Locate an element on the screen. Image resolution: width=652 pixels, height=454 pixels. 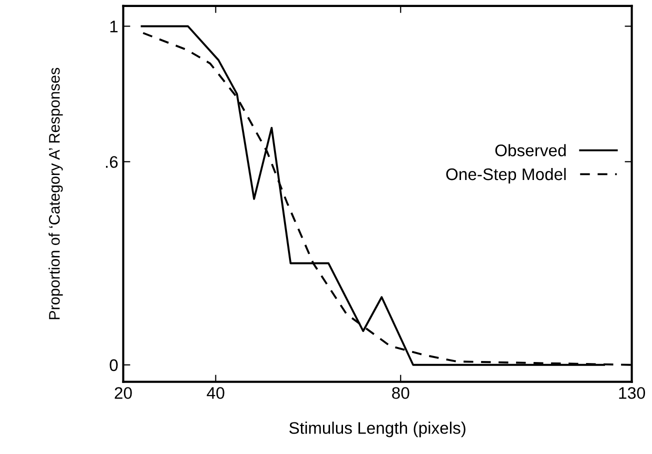
x-tick-label: 20 is located at coordinates (123, 393).